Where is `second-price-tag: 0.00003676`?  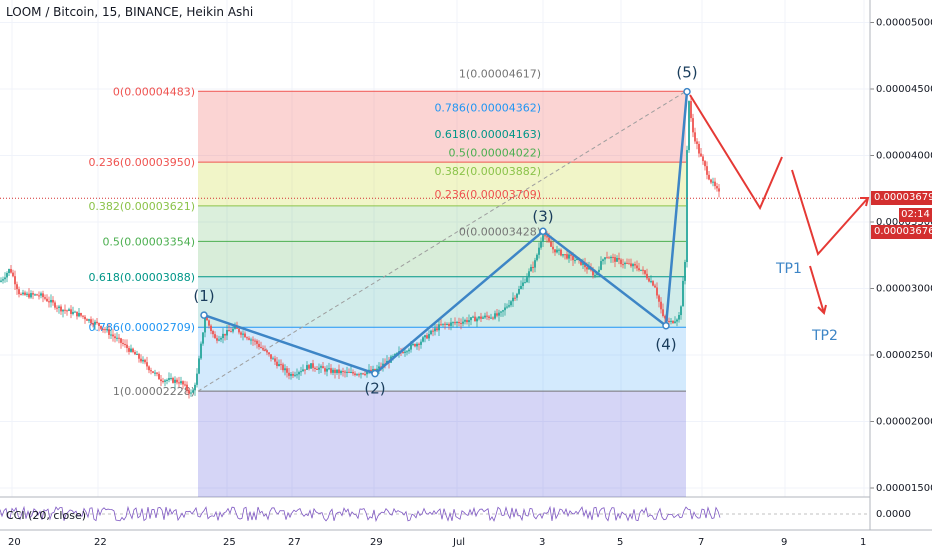 second-price-tag: 0.00003676 is located at coordinates (901, 232).